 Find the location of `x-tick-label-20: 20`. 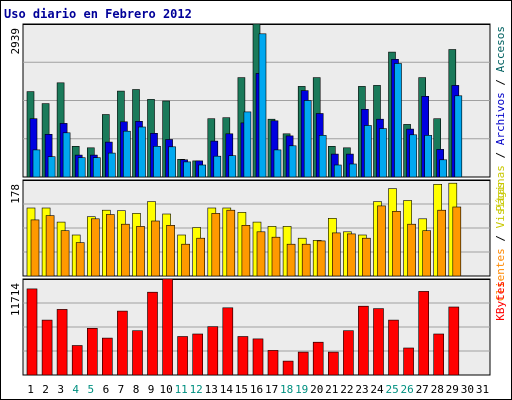

x-tick-label-20: 20 is located at coordinates (316, 389).